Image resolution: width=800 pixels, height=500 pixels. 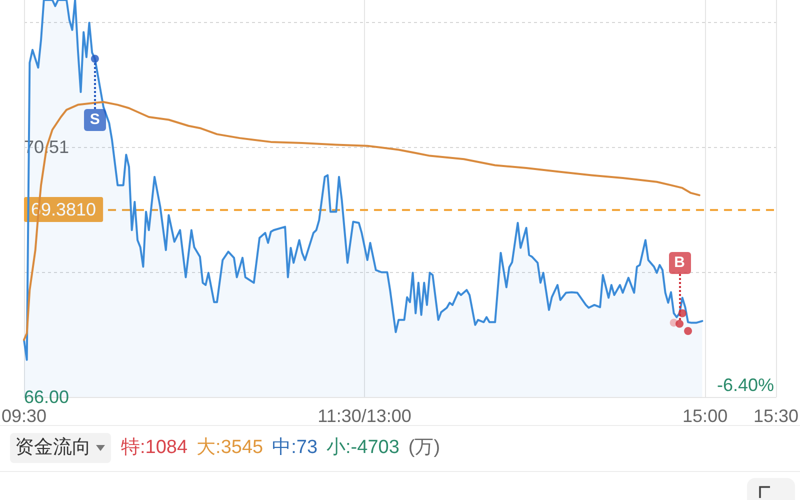 I want to click on text: (万), so click(x=424, y=448).